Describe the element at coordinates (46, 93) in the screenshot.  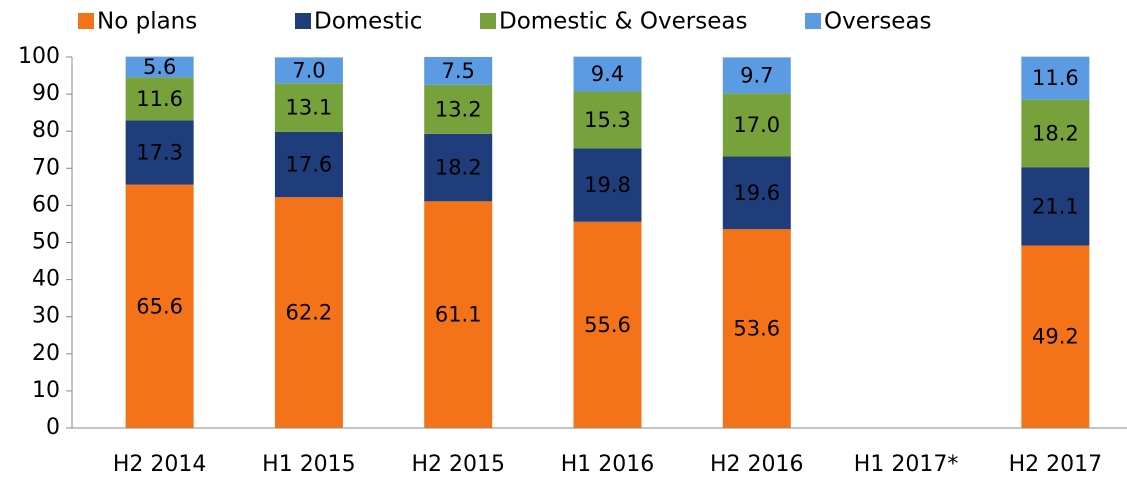
I see `y-tick-label: 90` at that location.